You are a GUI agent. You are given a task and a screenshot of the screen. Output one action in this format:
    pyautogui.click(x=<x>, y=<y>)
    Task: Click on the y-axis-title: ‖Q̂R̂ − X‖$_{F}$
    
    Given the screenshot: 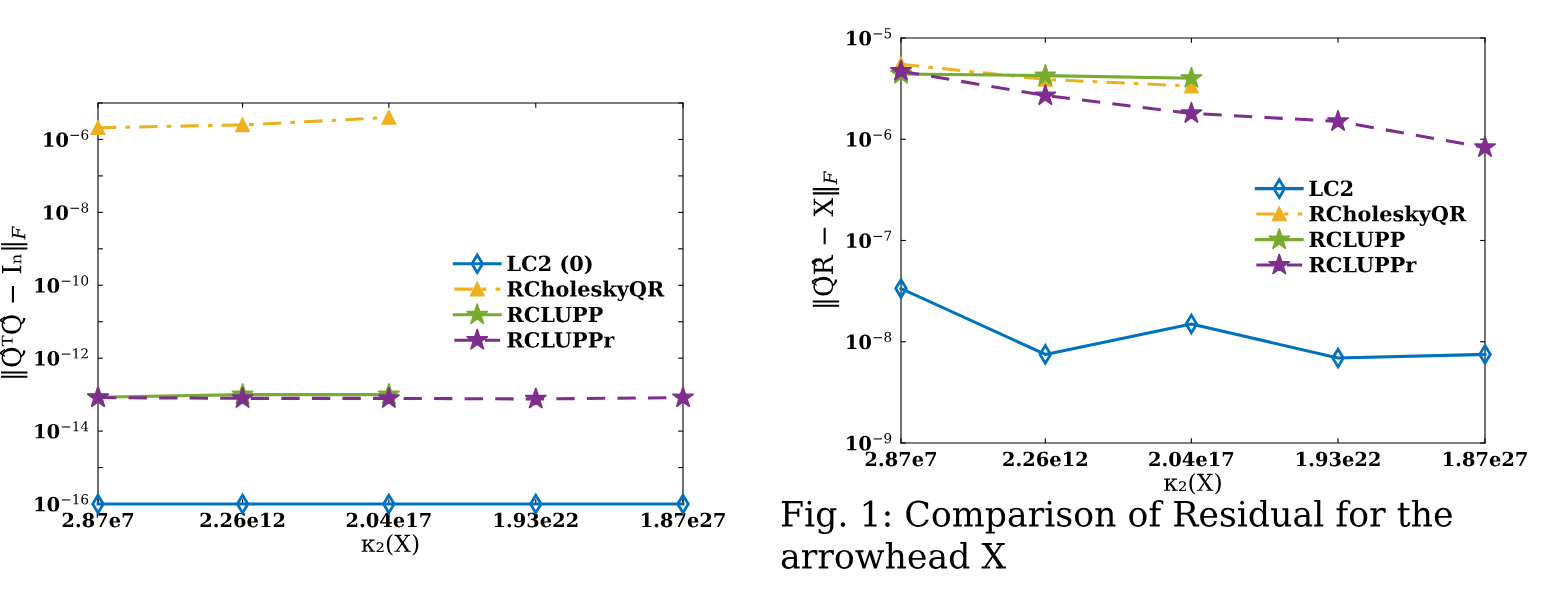 What is the action you would take?
    pyautogui.click(x=825, y=239)
    